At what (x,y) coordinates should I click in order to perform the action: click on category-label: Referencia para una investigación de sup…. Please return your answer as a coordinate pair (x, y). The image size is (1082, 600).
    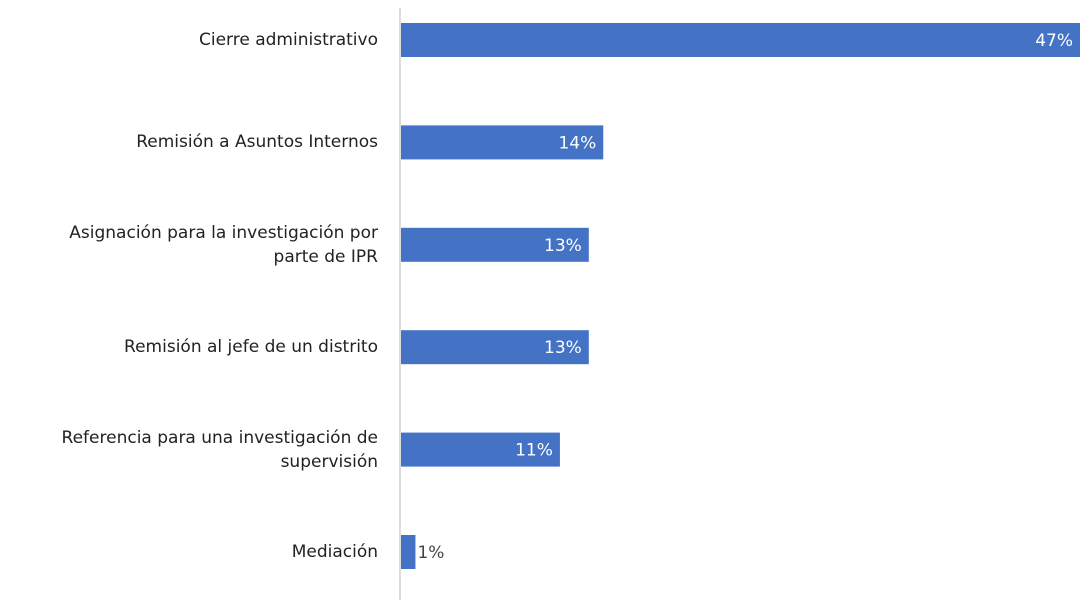
    Looking at the image, I should click on (219, 449).